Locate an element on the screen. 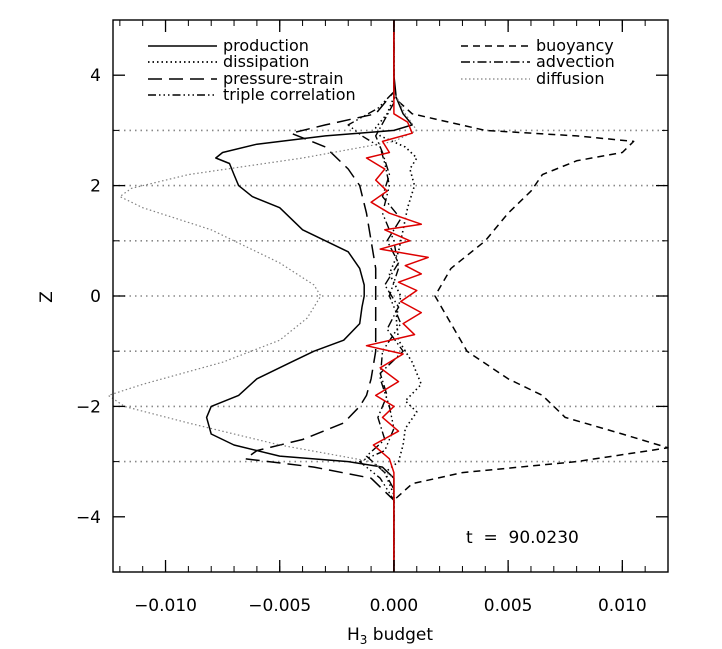  legend-label: diffusion is located at coordinates (570, 78).